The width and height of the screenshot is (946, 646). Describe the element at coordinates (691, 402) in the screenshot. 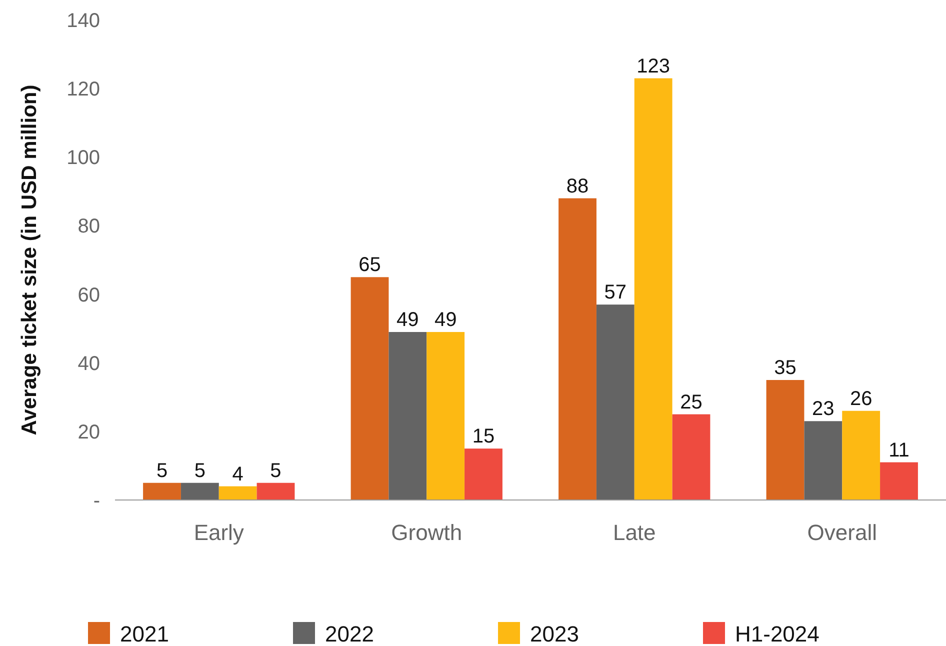

I see `data-label: 25` at that location.